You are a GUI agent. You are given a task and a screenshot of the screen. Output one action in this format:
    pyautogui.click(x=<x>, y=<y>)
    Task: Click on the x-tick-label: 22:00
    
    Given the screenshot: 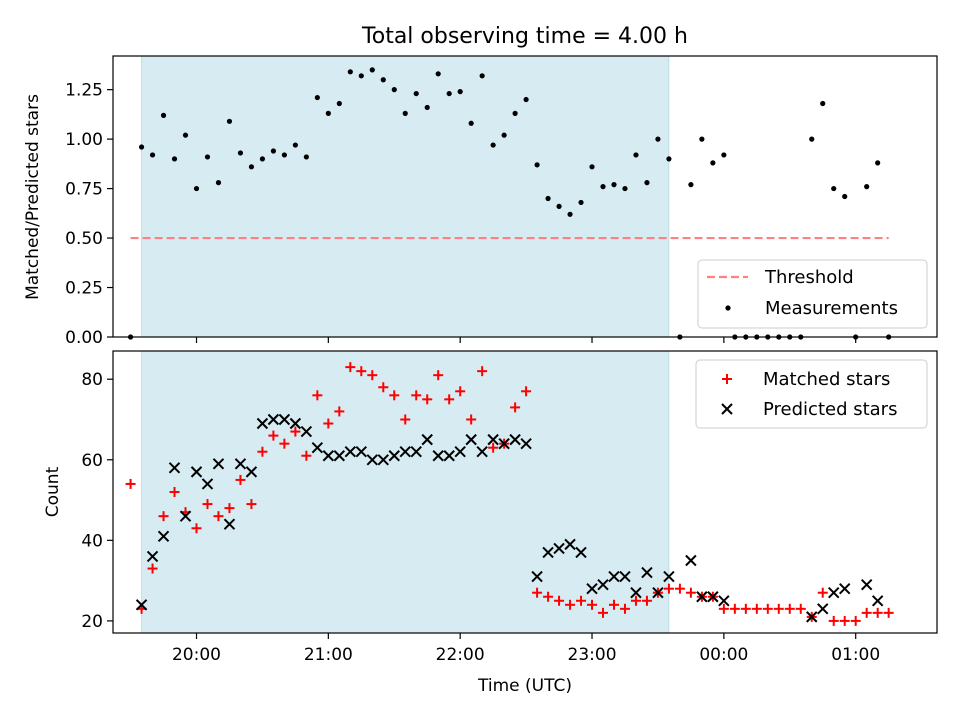 What is the action you would take?
    pyautogui.click(x=460, y=655)
    